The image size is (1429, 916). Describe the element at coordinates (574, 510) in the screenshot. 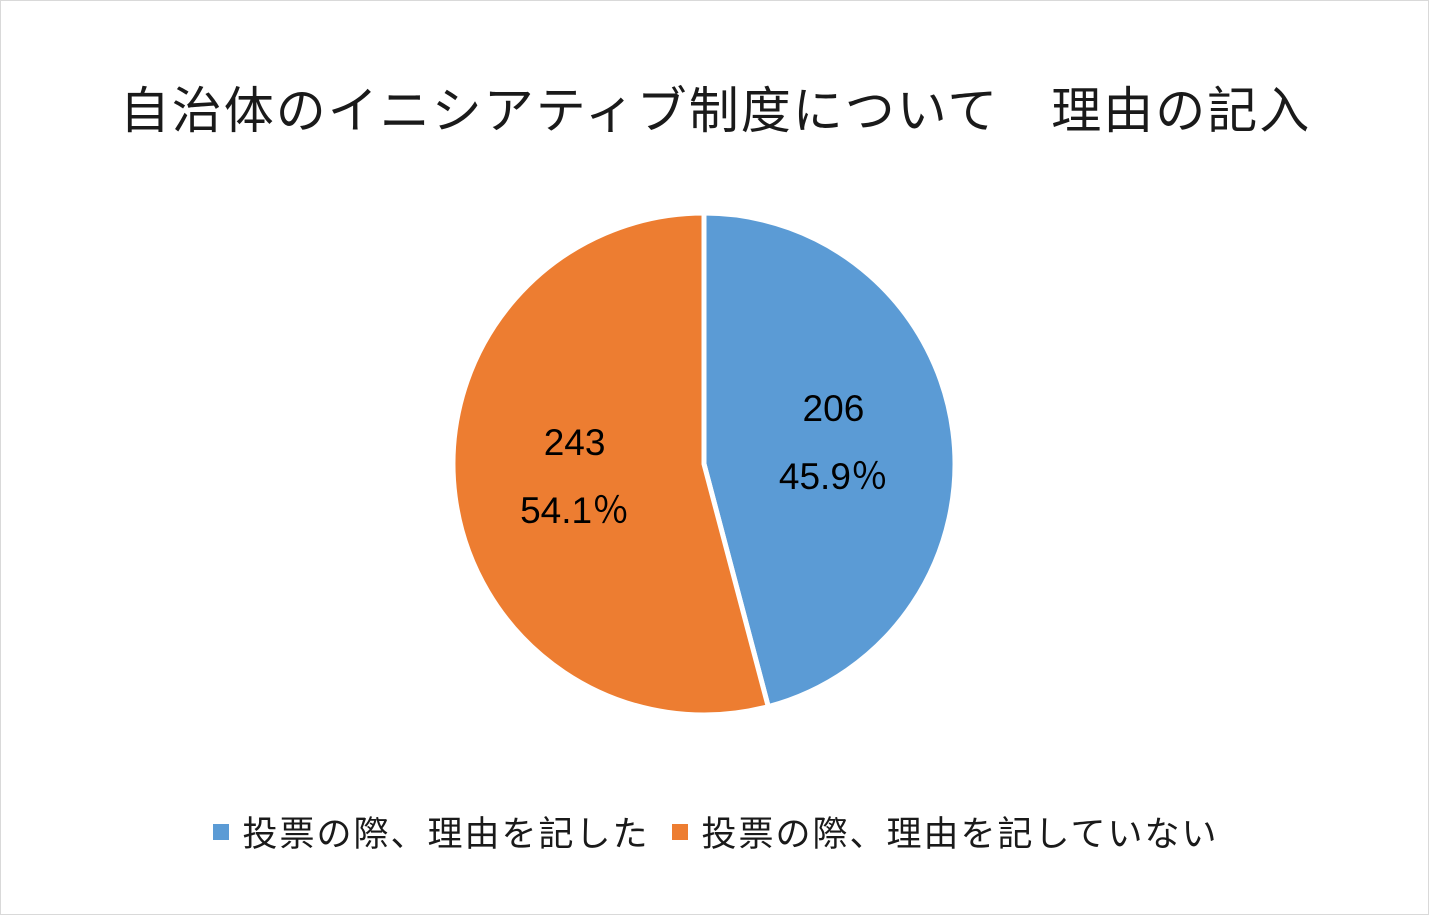

I see `data-label-percent-not-recorded: 54.1％` at that location.